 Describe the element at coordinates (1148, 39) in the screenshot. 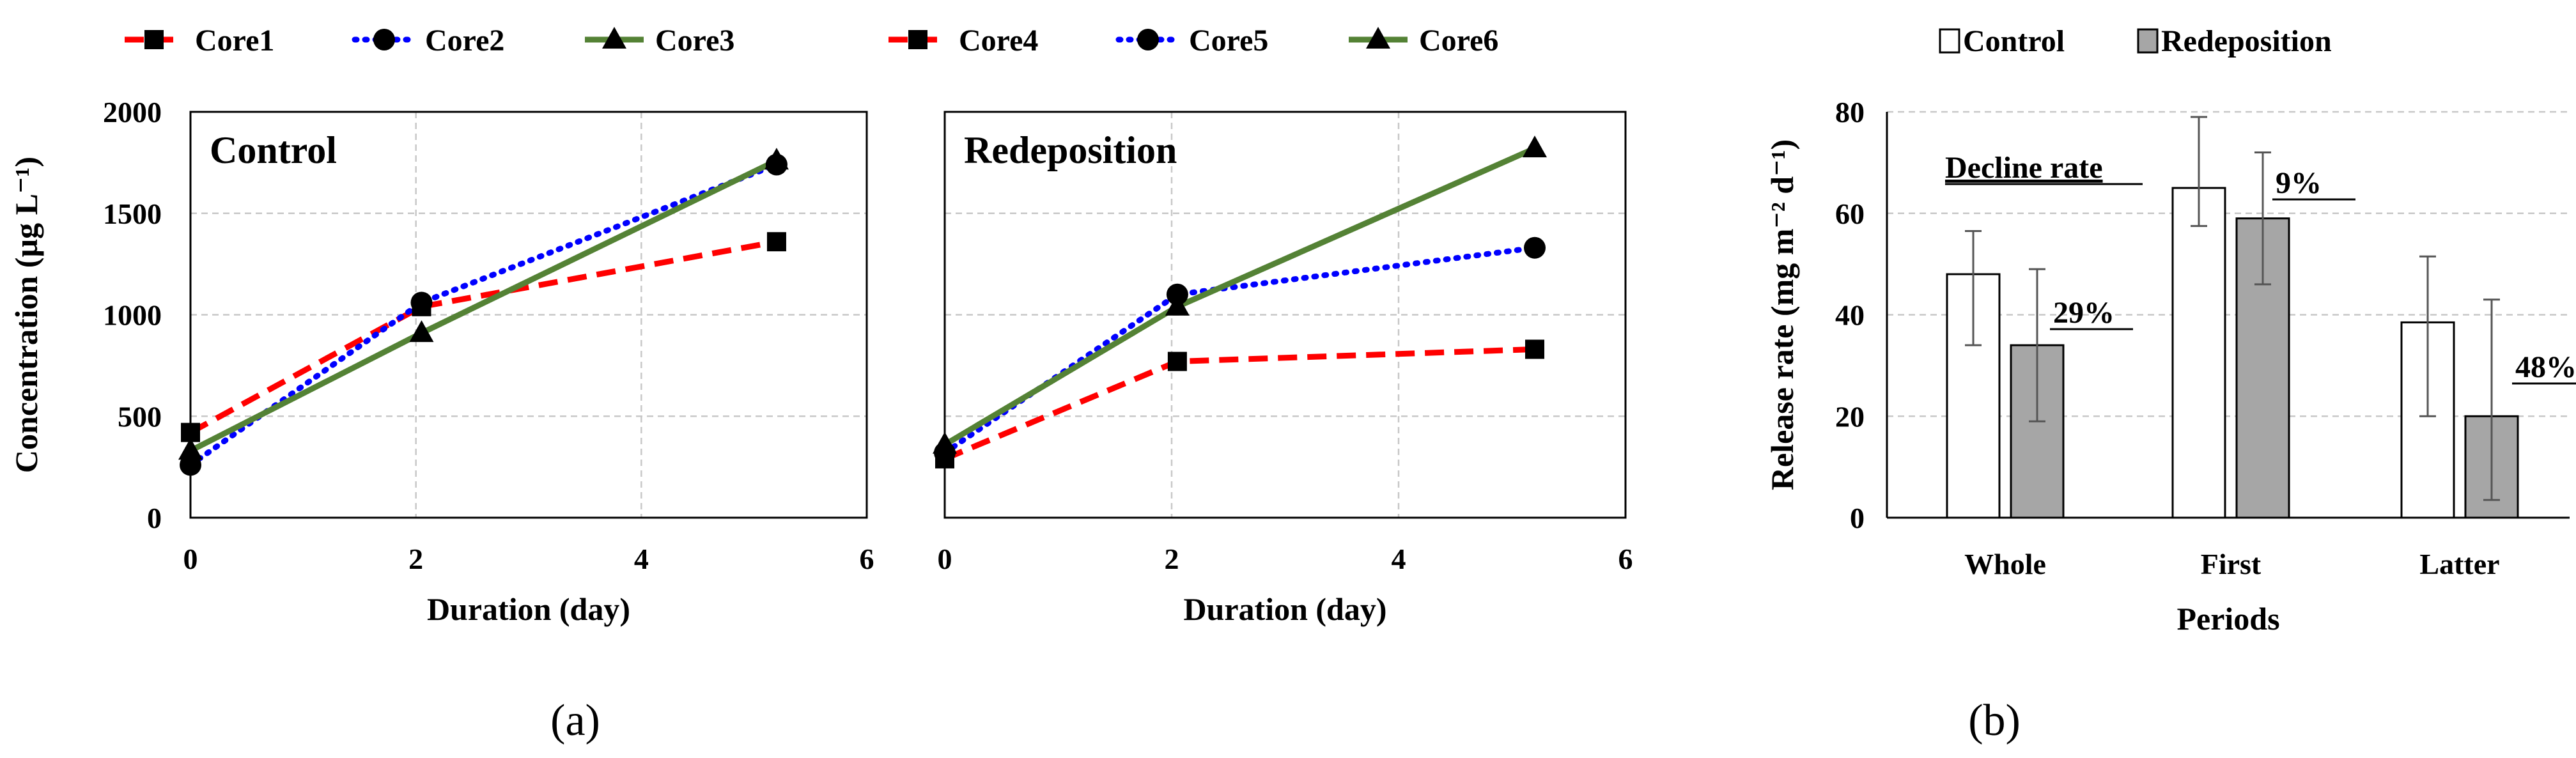

I see `legend-core5-marker` at that location.